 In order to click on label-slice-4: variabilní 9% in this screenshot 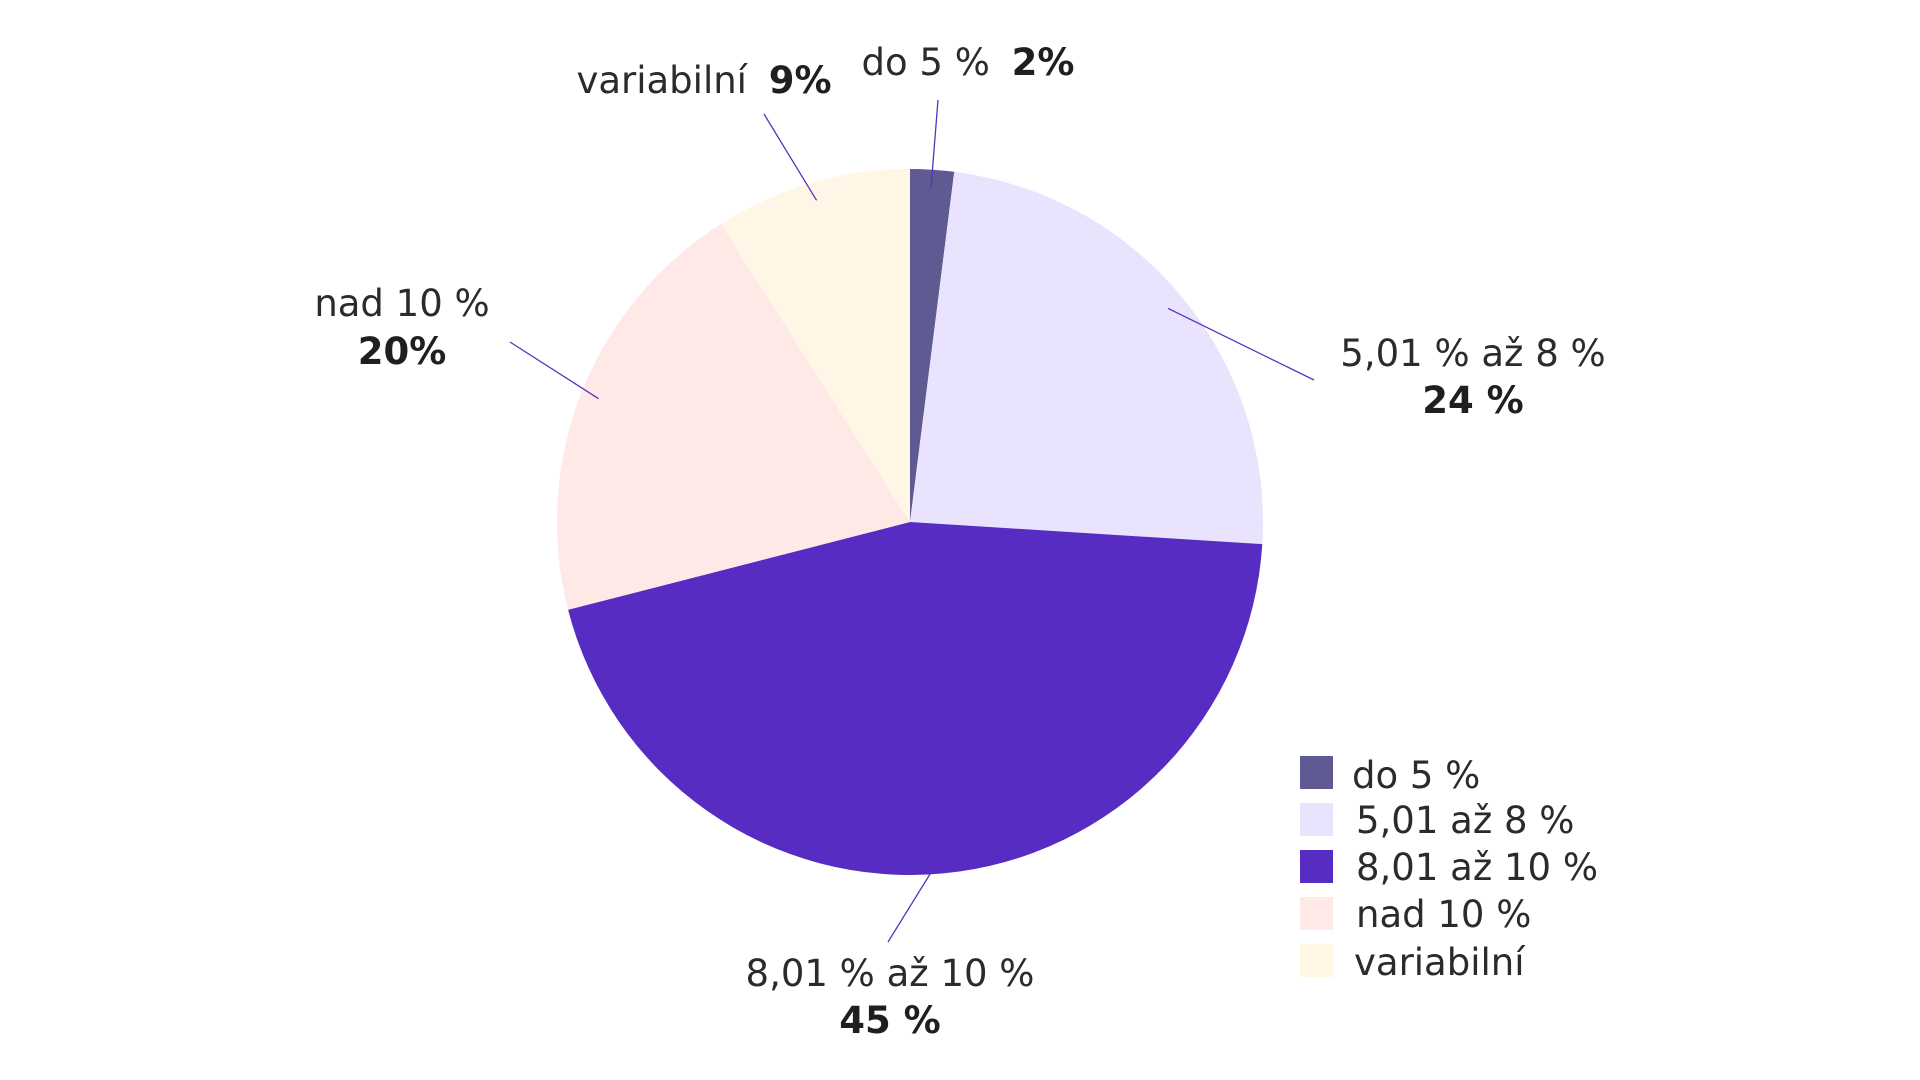, I will do `click(703, 80)`.